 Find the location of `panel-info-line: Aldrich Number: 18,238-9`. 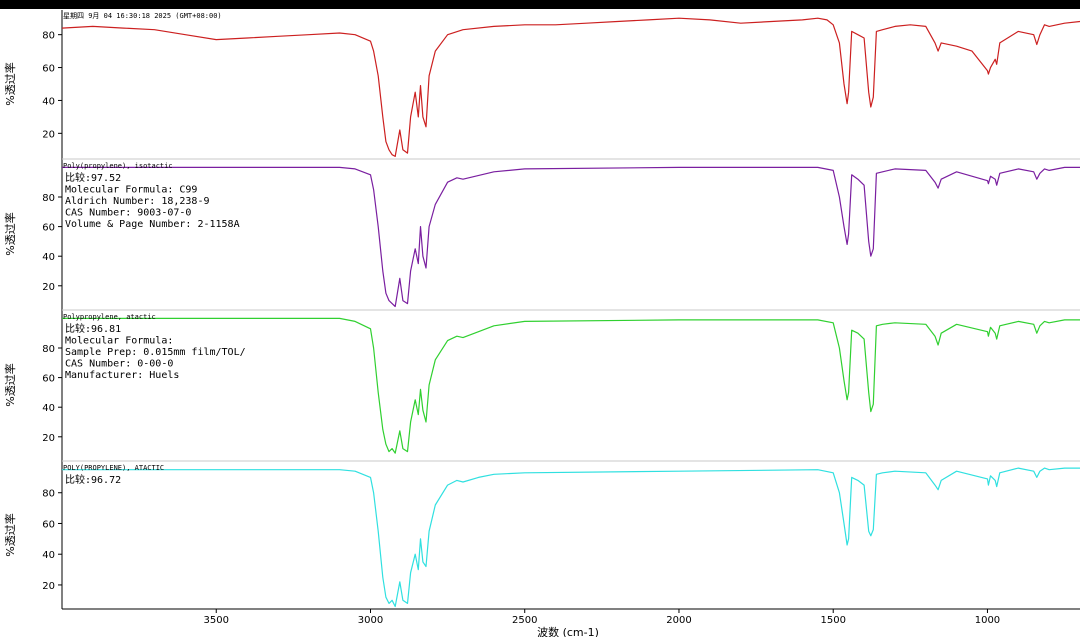

panel-info-line: Aldrich Number: 18,238-9 is located at coordinates (137, 201).